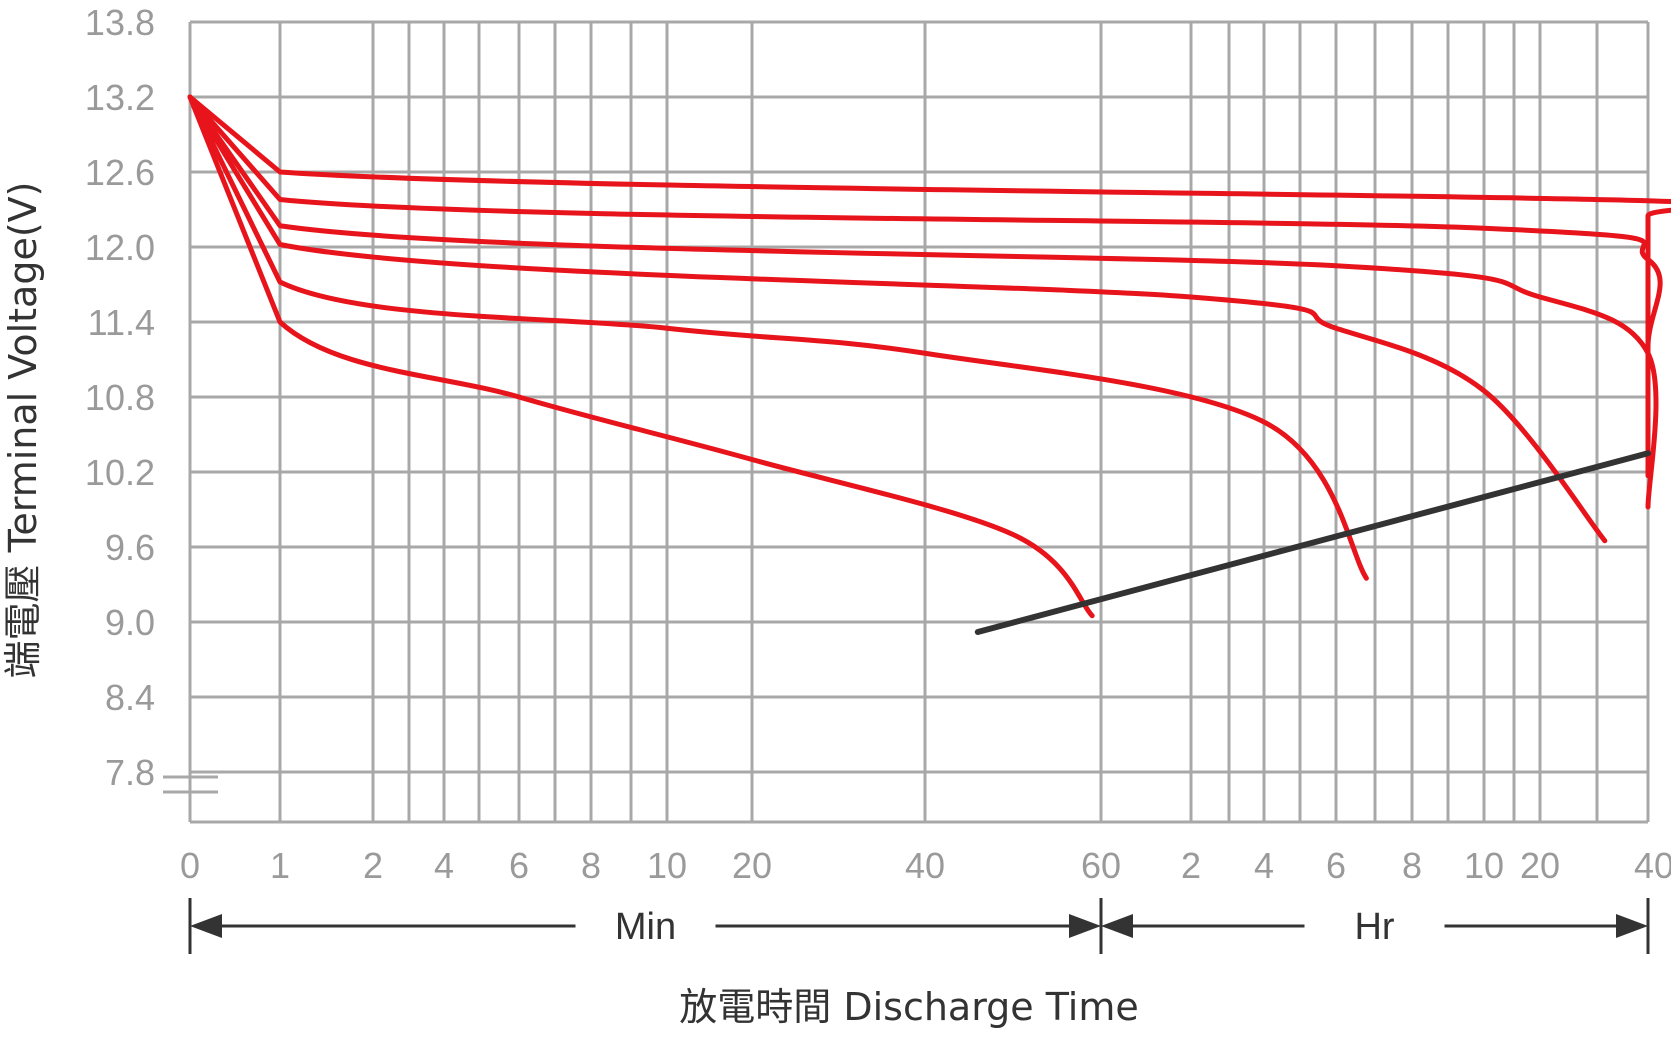 This screenshot has height=1046, width=1671. Describe the element at coordinates (121, 322) in the screenshot. I see `y-tick-label: 11.4` at that location.